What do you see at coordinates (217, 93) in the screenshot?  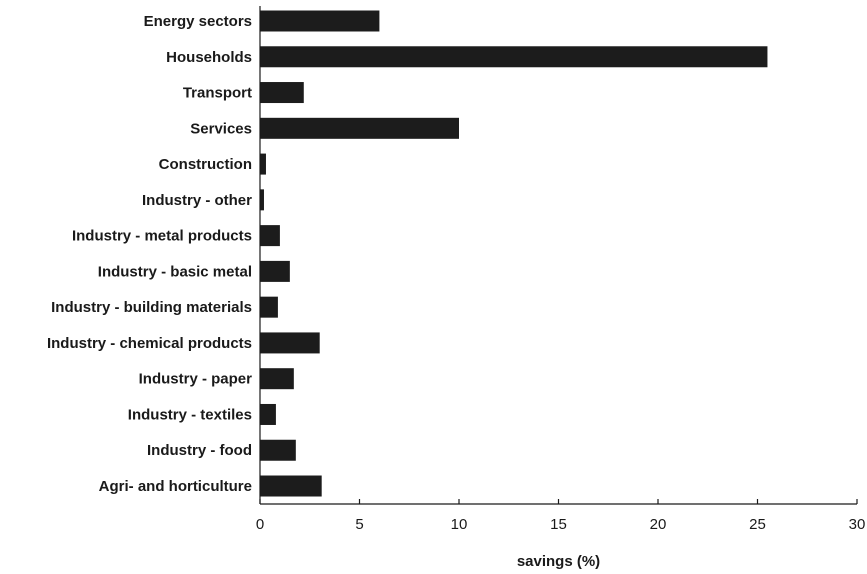 I see `category-label: Transport` at bounding box center [217, 93].